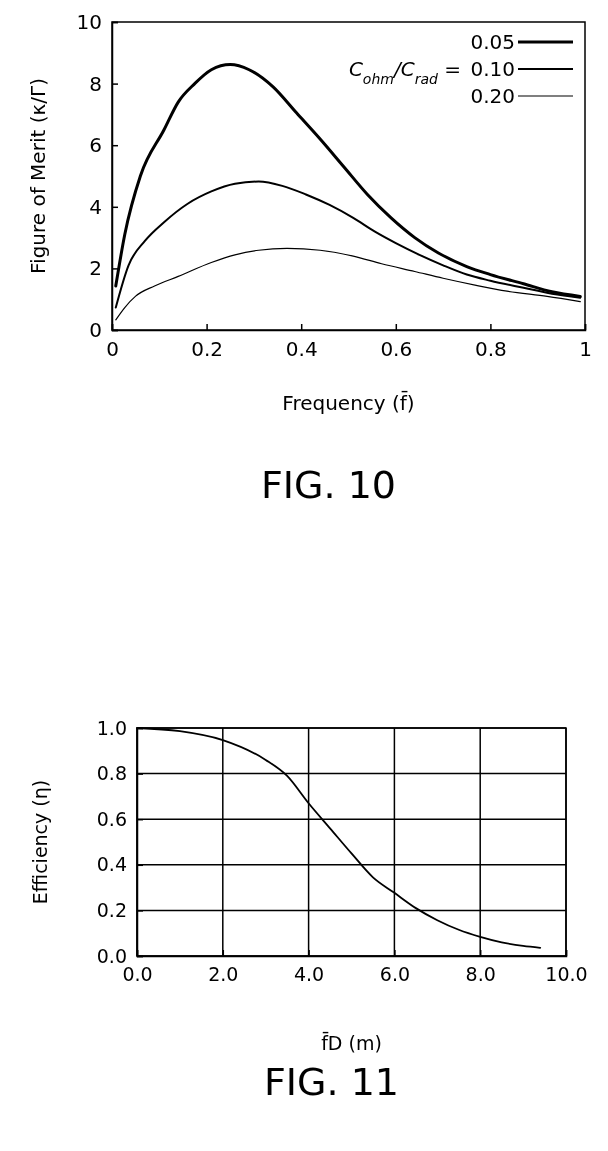 Image resolution: width=608 pixels, height=1151 pixels. I want to click on x-tick-label: 1, so click(585, 349).